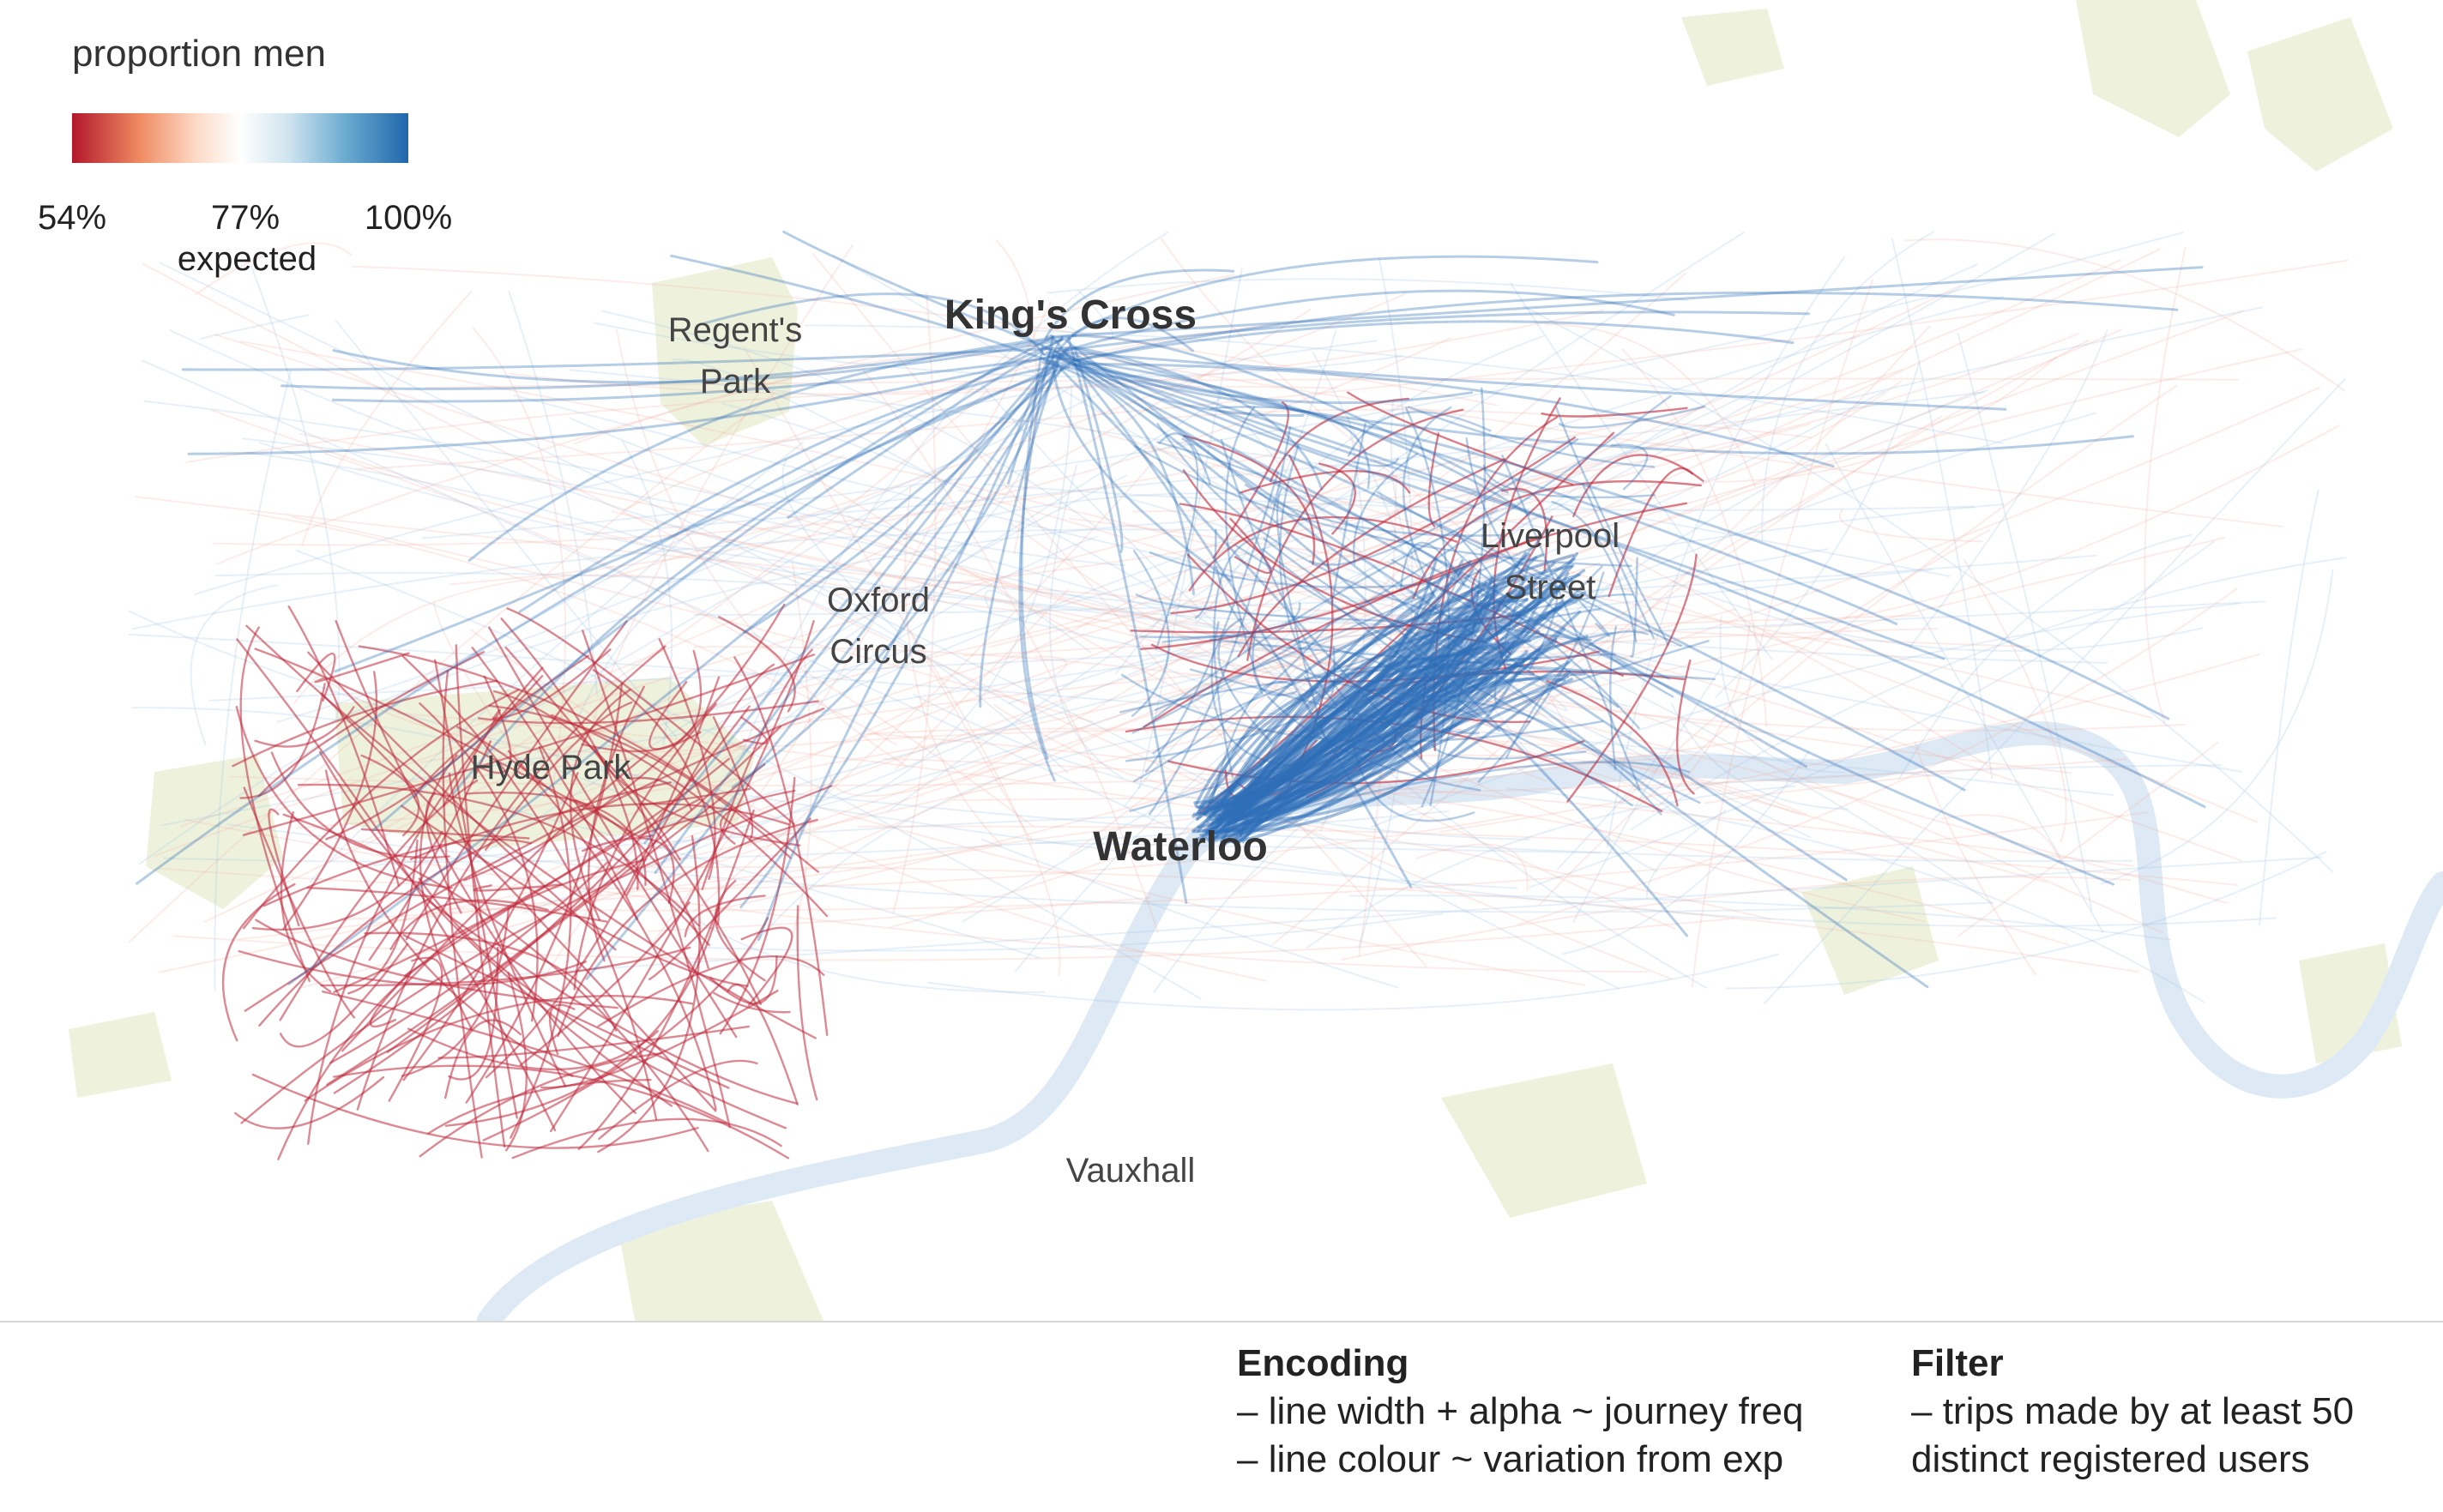 Image resolution: width=2443 pixels, height=1512 pixels. What do you see at coordinates (1130, 1171) in the screenshot?
I see `place-label-vauxhall: Vauxhall` at bounding box center [1130, 1171].